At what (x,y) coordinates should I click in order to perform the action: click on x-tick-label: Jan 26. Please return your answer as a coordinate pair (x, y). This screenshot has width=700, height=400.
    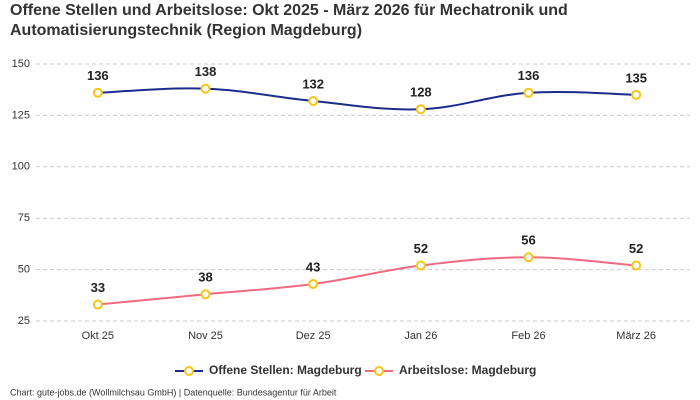
    Looking at the image, I should click on (420, 336).